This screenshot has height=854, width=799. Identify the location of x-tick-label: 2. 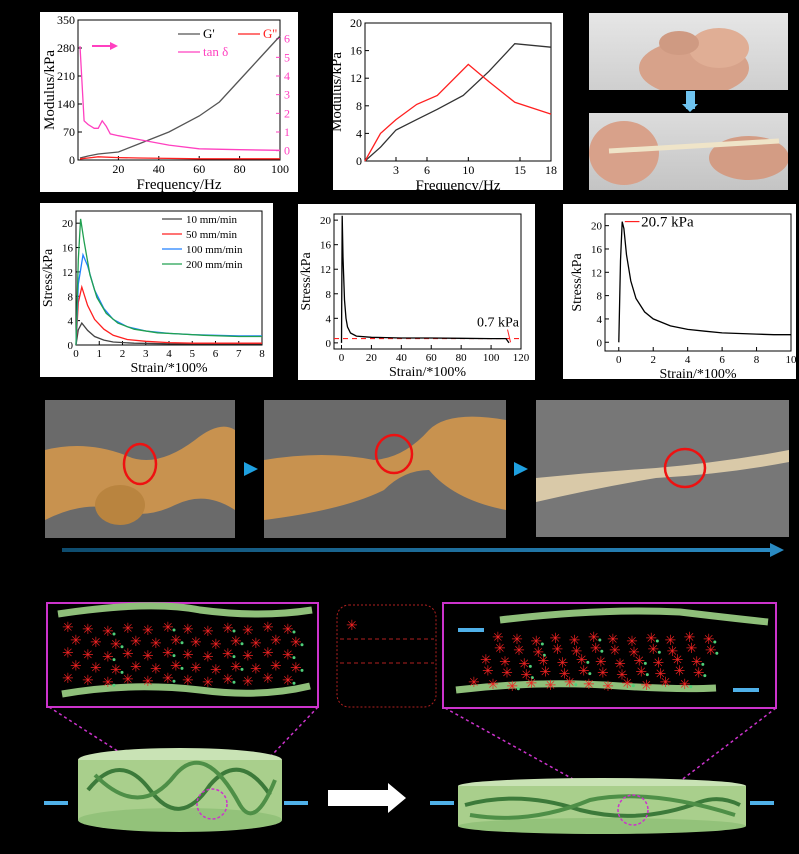
(653, 360).